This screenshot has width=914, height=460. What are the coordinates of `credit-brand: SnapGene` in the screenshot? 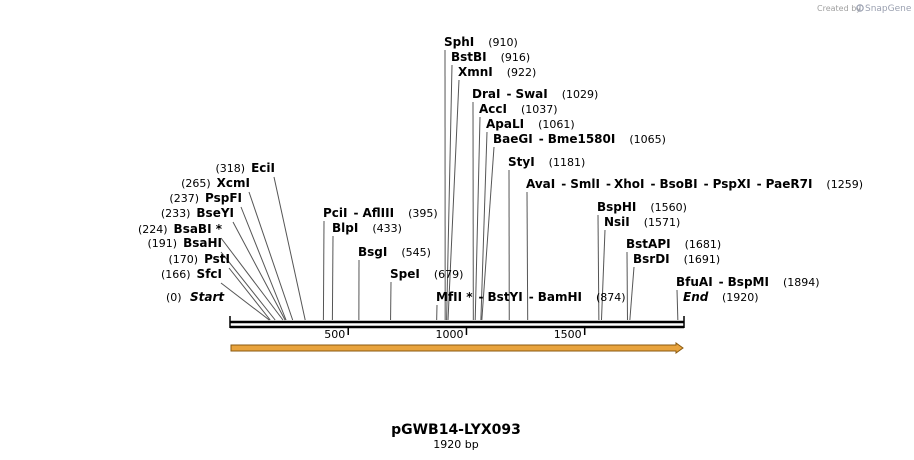 It's located at (888, 9).